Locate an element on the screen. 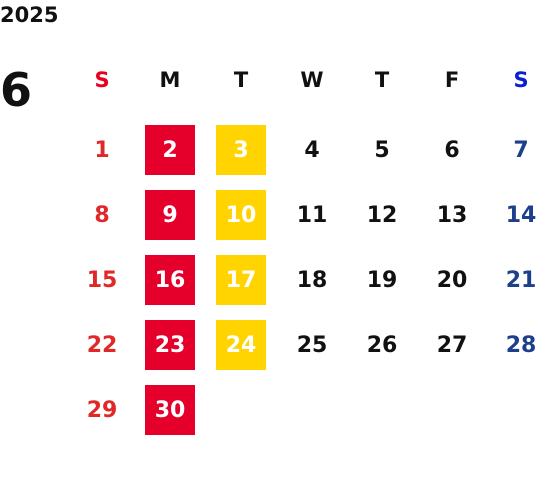 This screenshot has height=503, width=548. day-cell: 5 is located at coordinates (382, 150).